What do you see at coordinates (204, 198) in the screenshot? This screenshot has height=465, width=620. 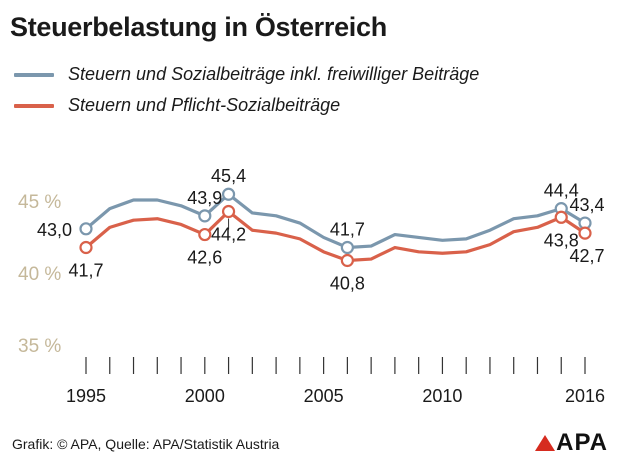 I see `data-label: 43,9` at bounding box center [204, 198].